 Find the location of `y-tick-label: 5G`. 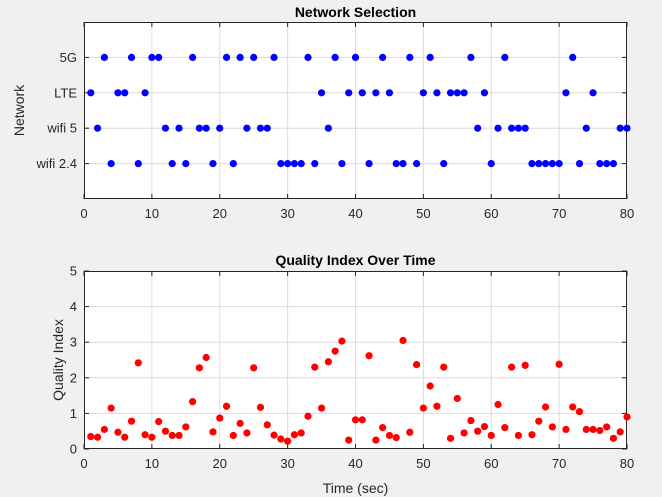

y-tick-label: 5G is located at coordinates (68, 57).